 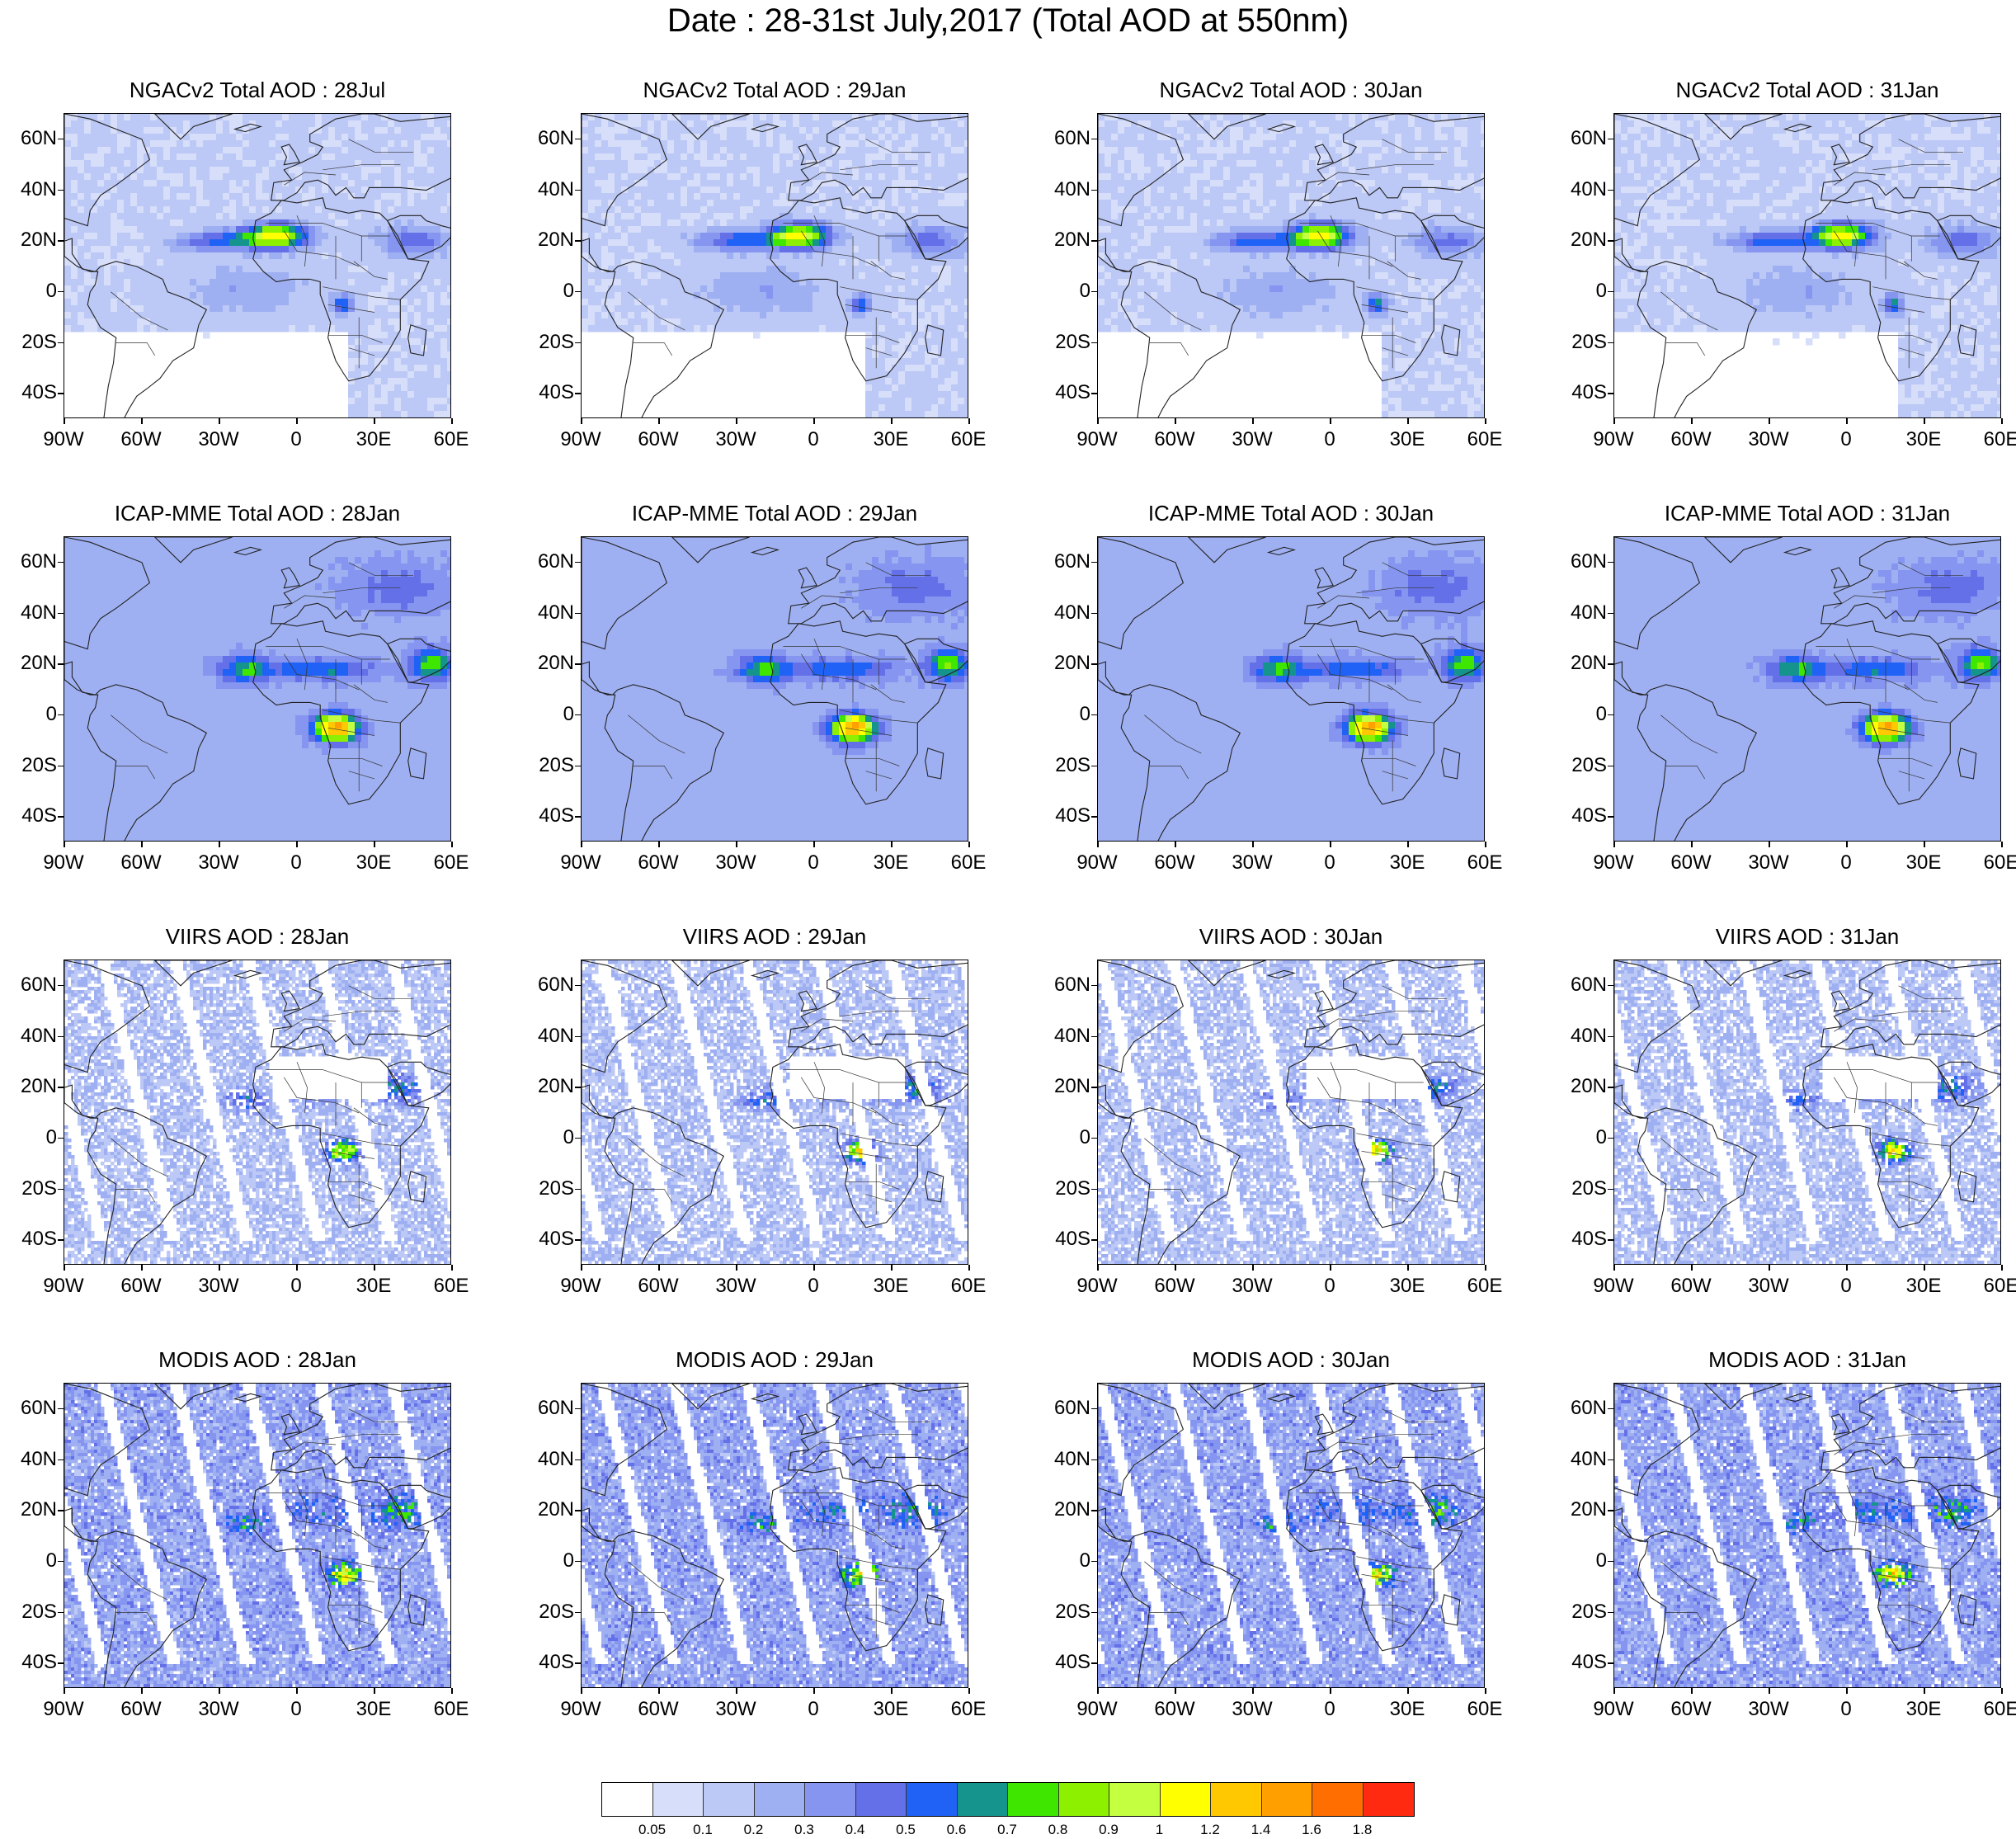 What do you see at coordinates (754, 1830) in the screenshot?
I see `colorbar-label: 0.2` at bounding box center [754, 1830].